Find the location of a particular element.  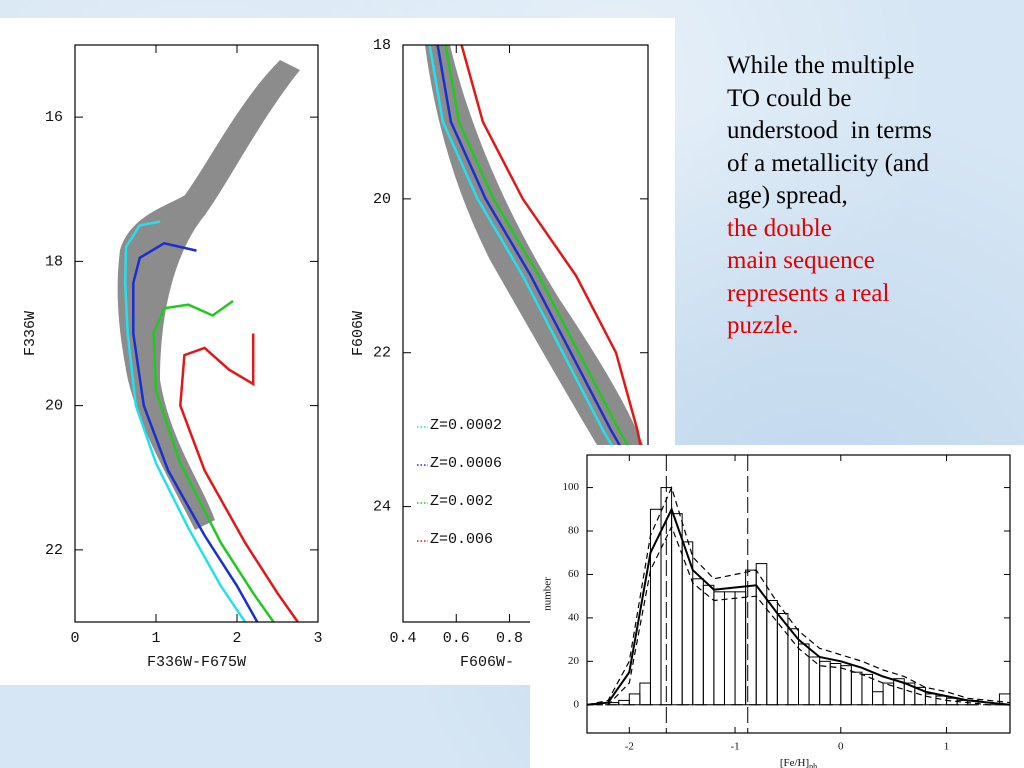

x-axis-label: F336W-F675W is located at coordinates (196, 662).